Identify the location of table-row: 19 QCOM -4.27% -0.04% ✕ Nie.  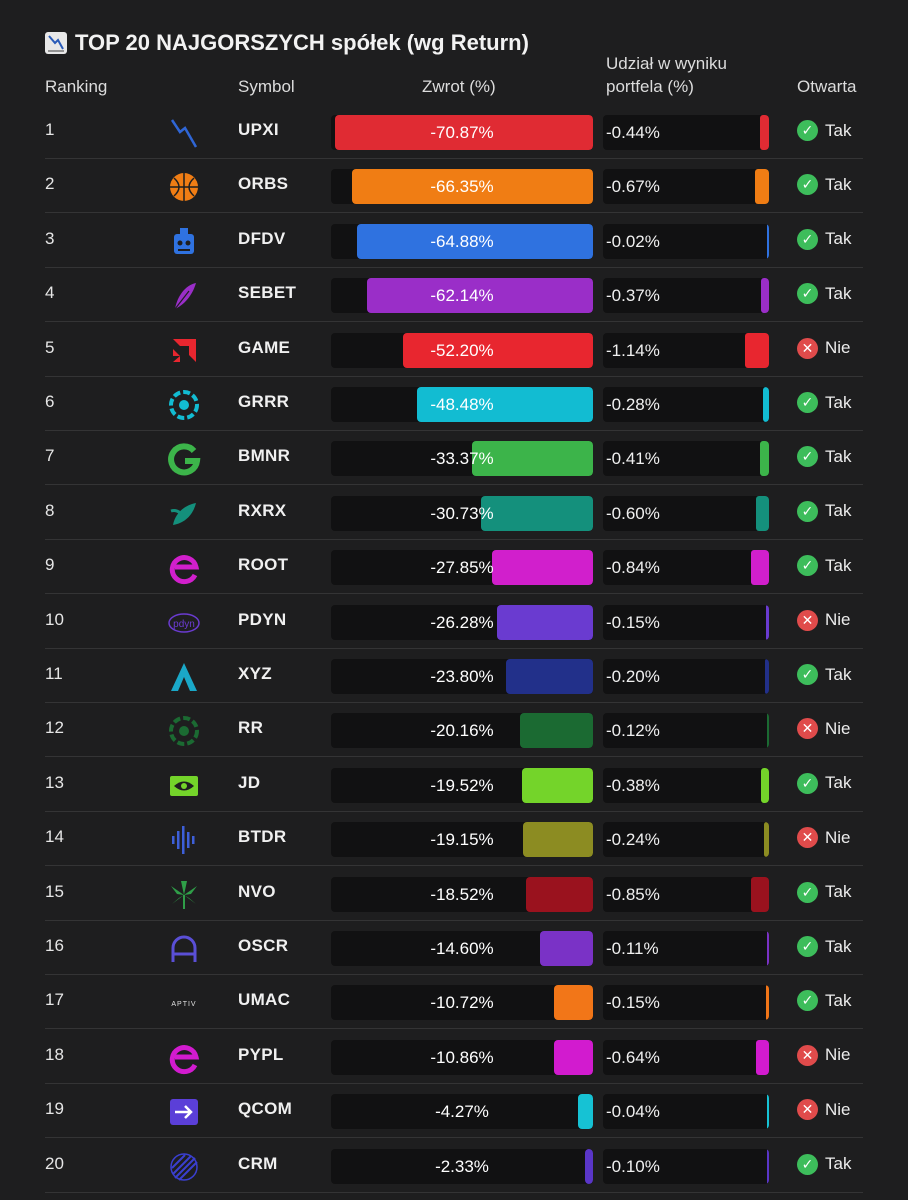
(454, 1111).